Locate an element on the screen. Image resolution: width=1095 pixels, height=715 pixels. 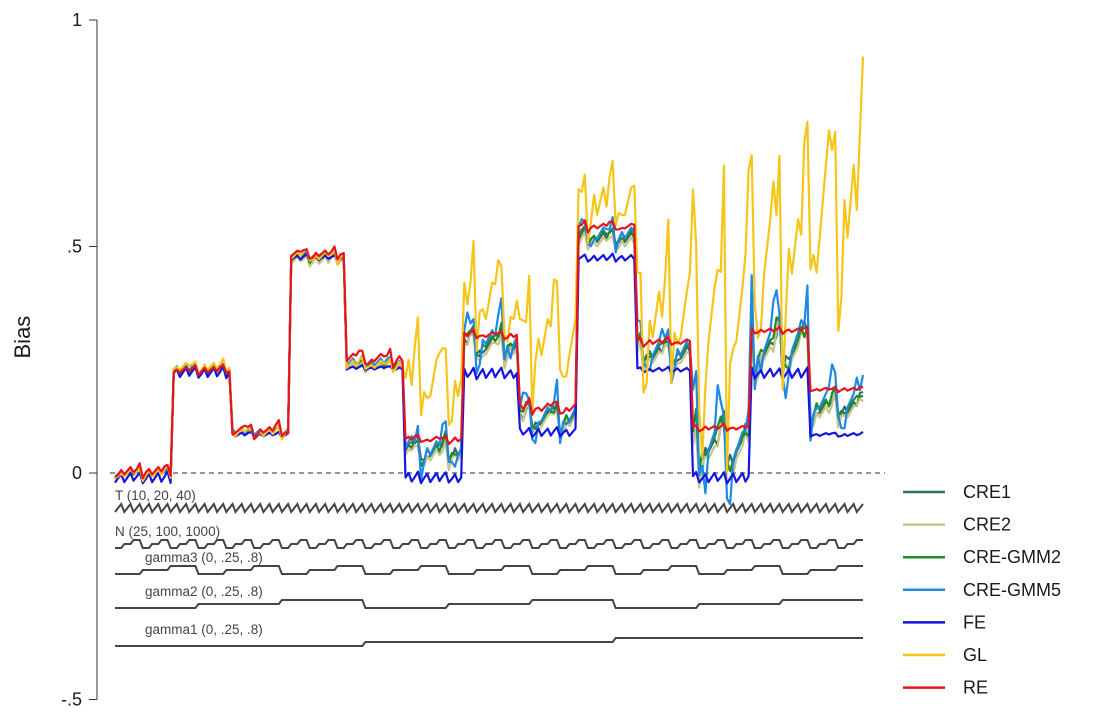
y-tick-label: 0 is located at coordinates (77, 473).